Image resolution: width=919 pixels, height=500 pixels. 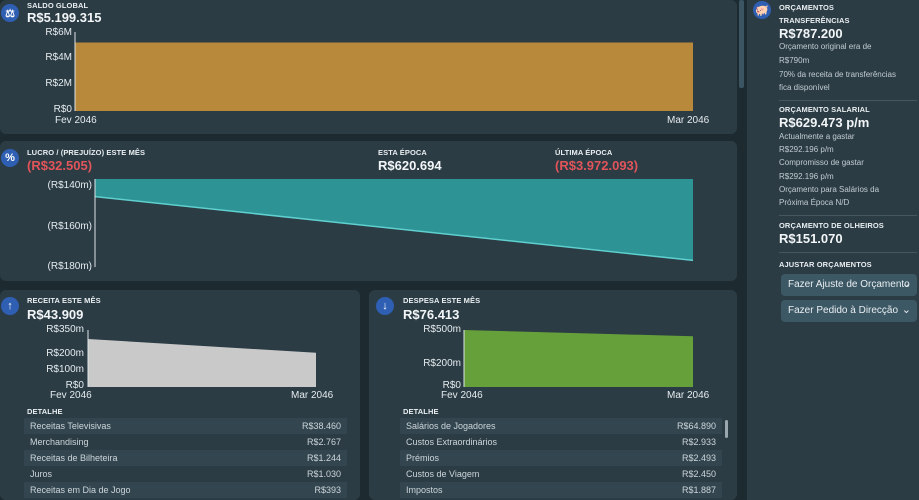 I want to click on despesa-xtick: Mar 2046, so click(x=688, y=395).